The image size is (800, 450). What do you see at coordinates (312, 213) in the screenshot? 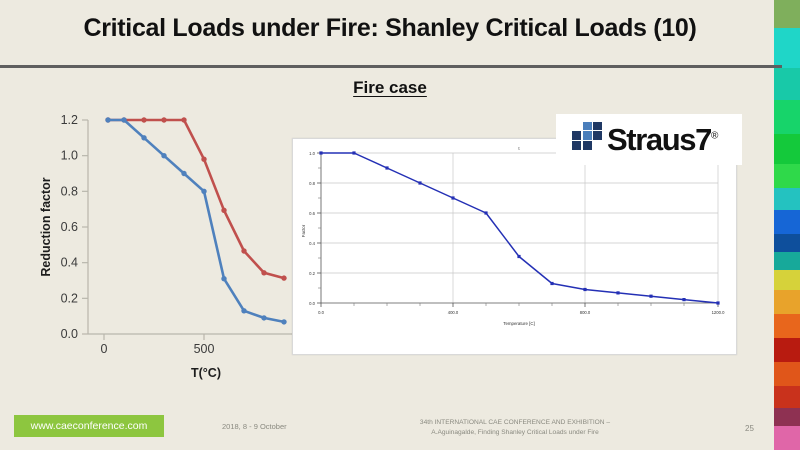
I see `embedded-chart-ytick-3: 0.6` at bounding box center [312, 213].